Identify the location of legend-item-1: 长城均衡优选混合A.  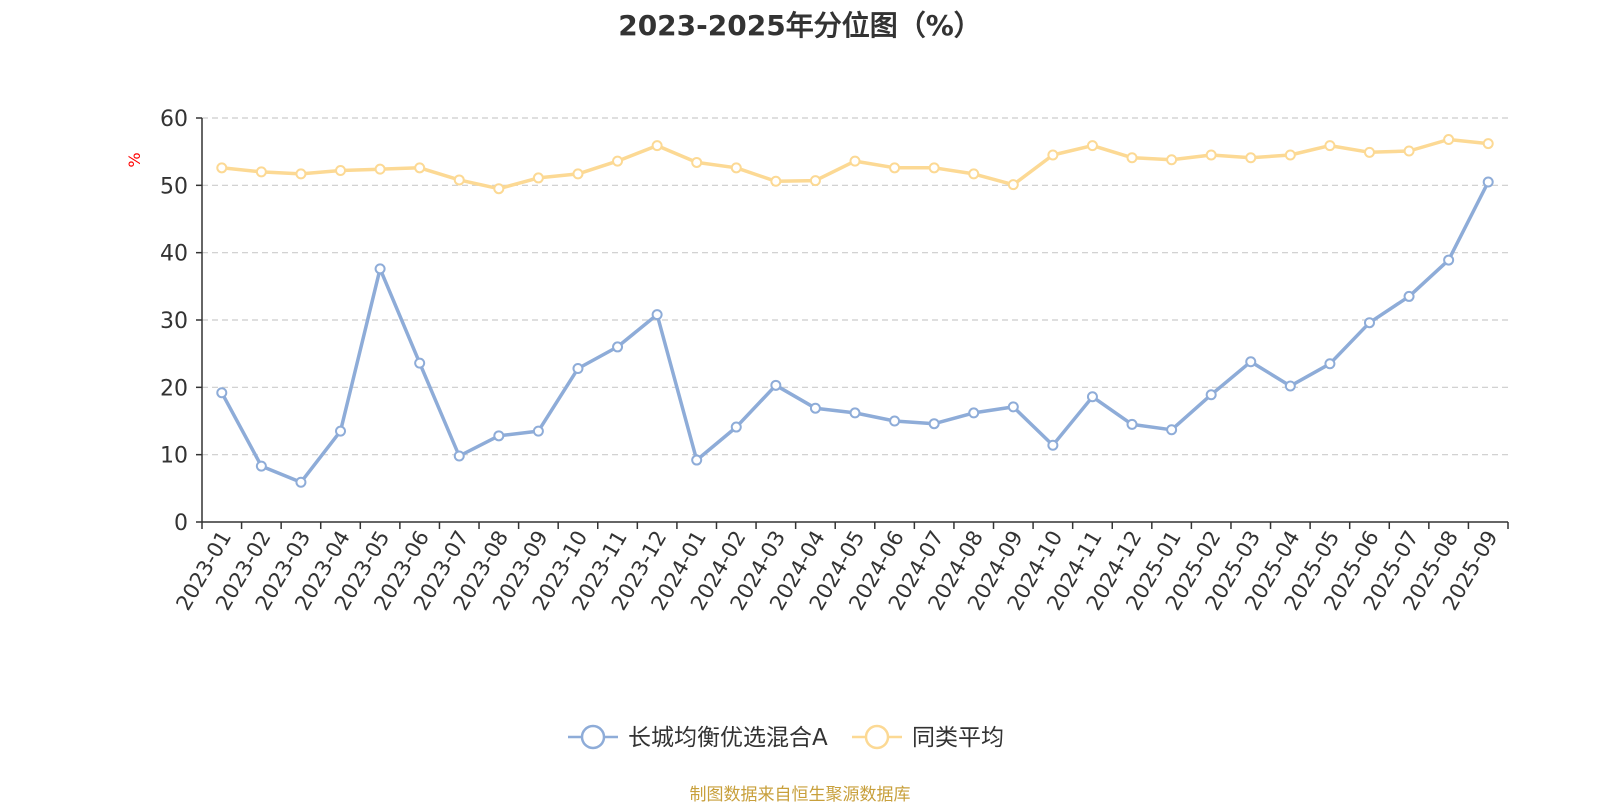
(698, 737).